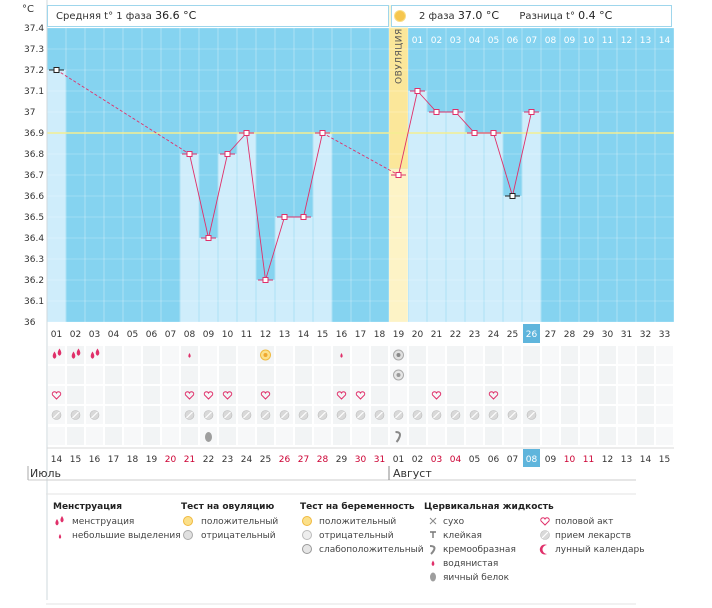 The height and width of the screenshot is (608, 712). I want to click on phase1-value: 36.6 °C, so click(176, 15).